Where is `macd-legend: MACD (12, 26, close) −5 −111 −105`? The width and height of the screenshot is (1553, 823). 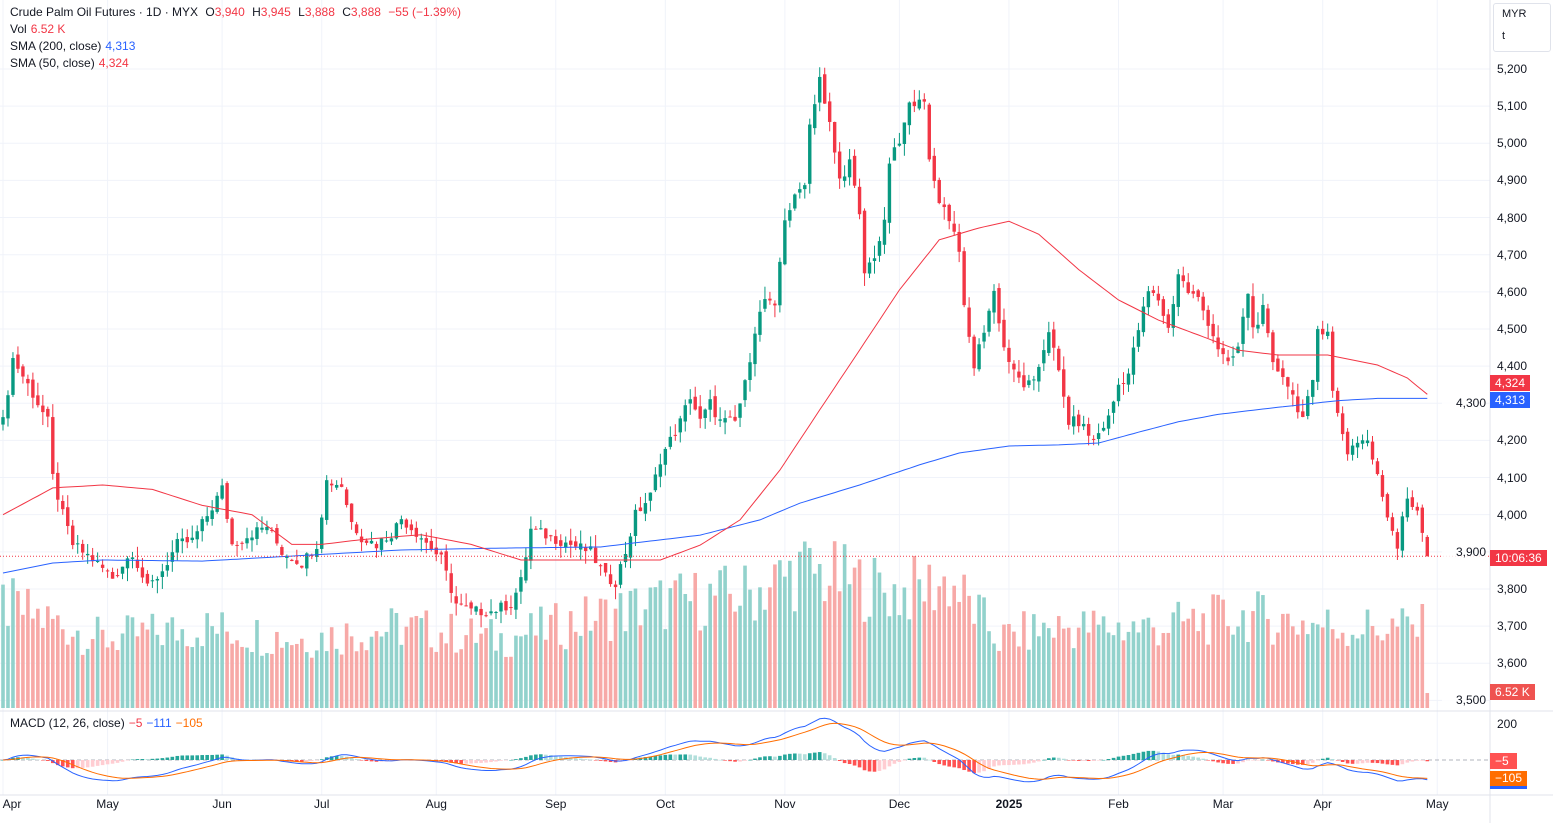 macd-legend: MACD (12, 26, close) −5 −111 −105 is located at coordinates (108, 723).